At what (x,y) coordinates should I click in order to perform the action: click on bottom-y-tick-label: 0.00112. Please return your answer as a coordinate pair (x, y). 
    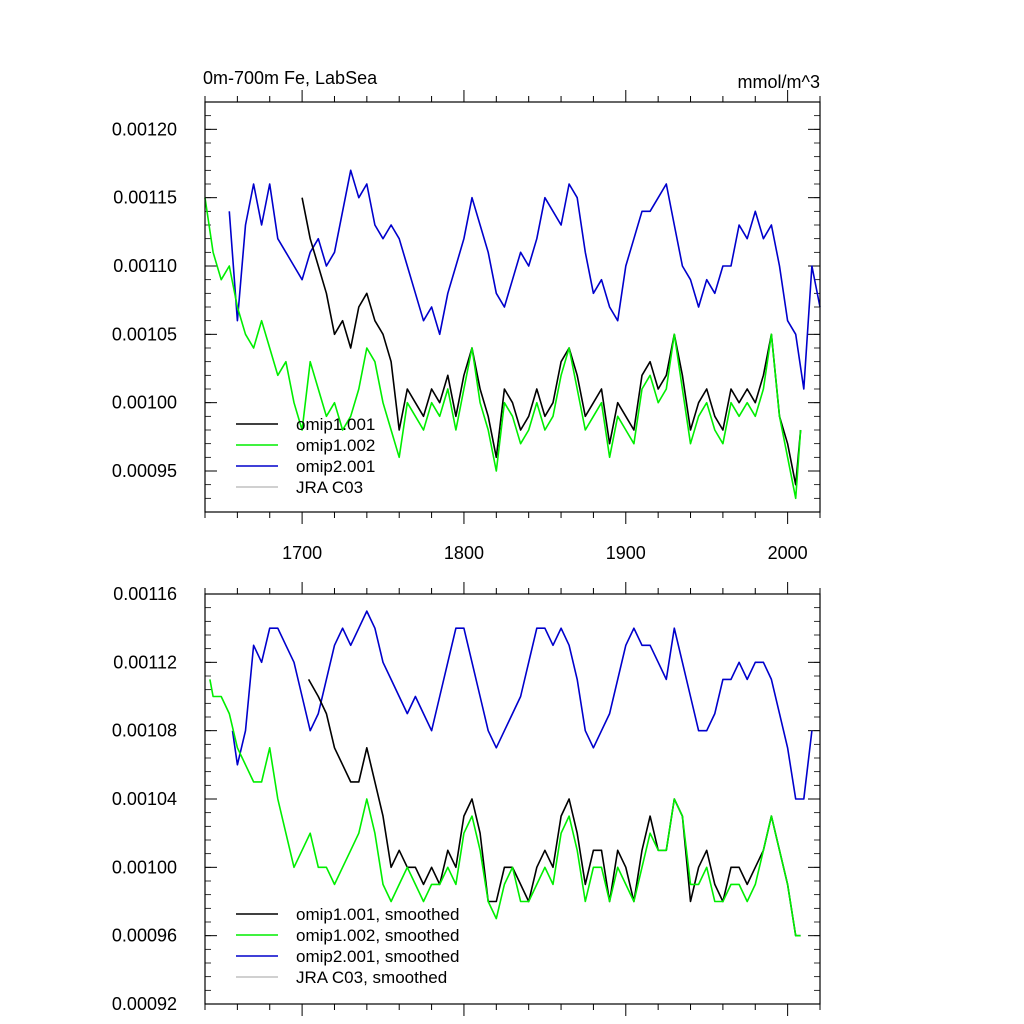
    Looking at the image, I should click on (145, 662).